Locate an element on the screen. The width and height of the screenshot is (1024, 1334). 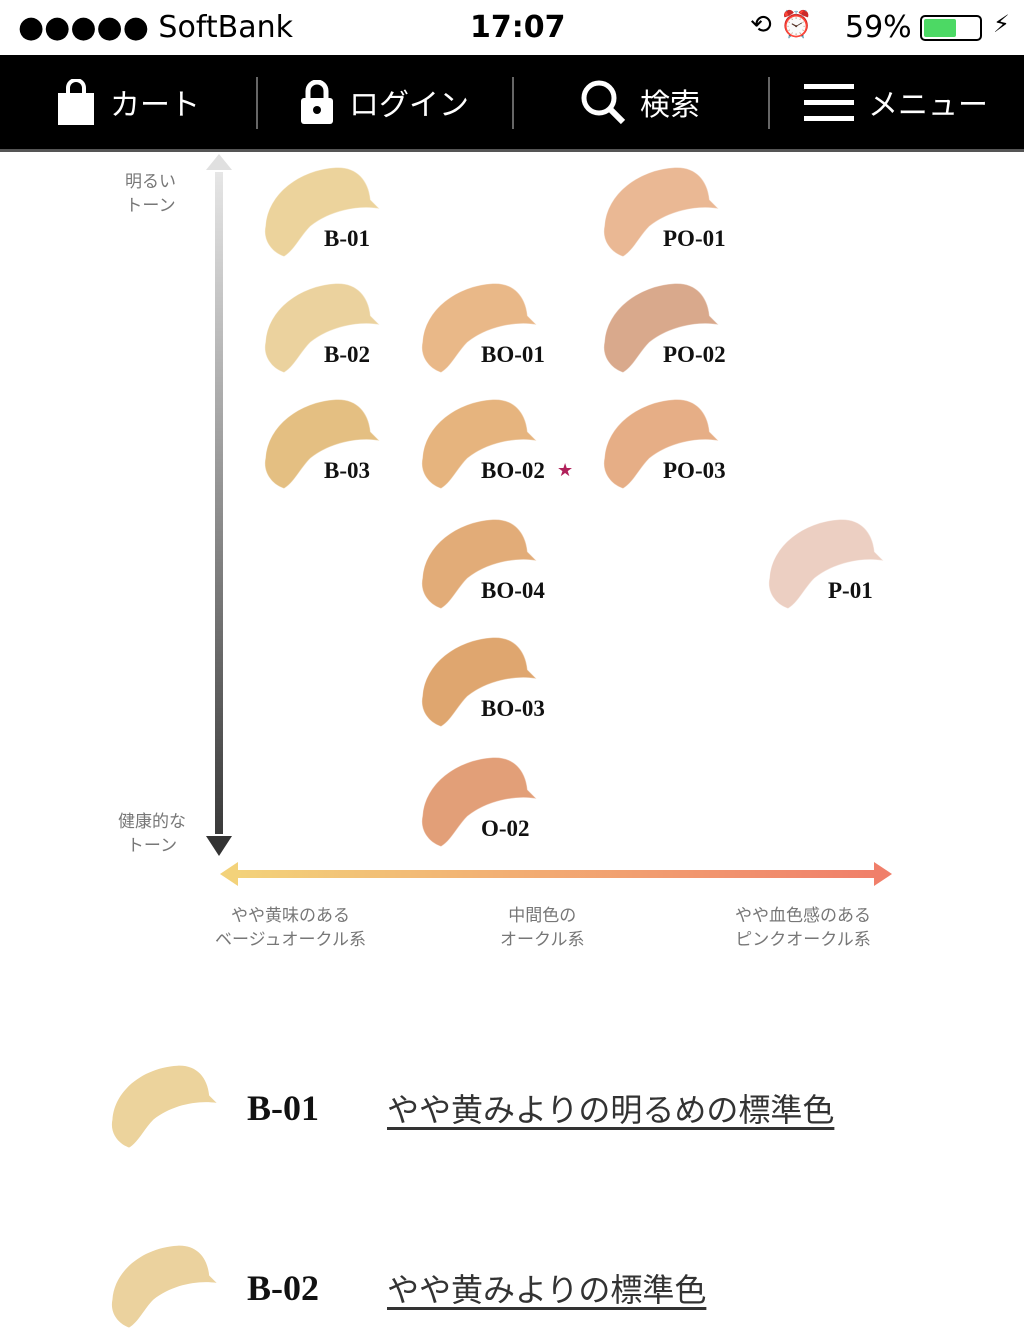
nav-search: 検索 is located at coordinates (640, 102).